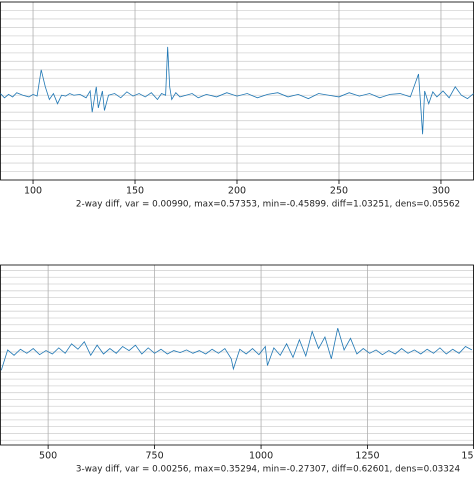 The width and height of the screenshot is (474, 478). Describe the element at coordinates (339, 191) in the screenshot. I see `x-tick-label: 250` at that location.